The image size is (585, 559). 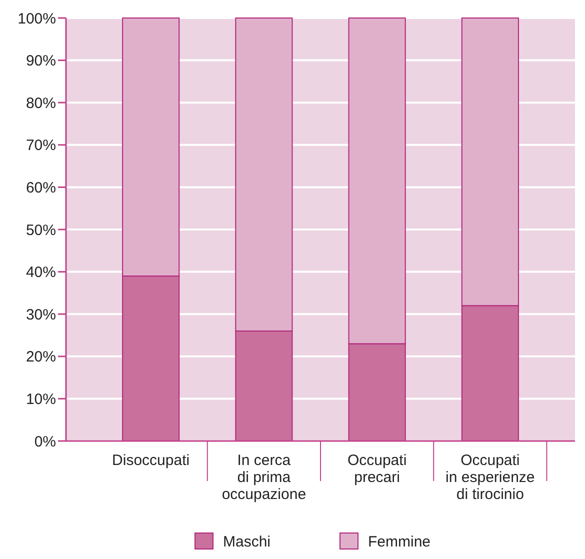 What do you see at coordinates (41, 103) in the screenshot?
I see `y-tick-label: 80%` at bounding box center [41, 103].